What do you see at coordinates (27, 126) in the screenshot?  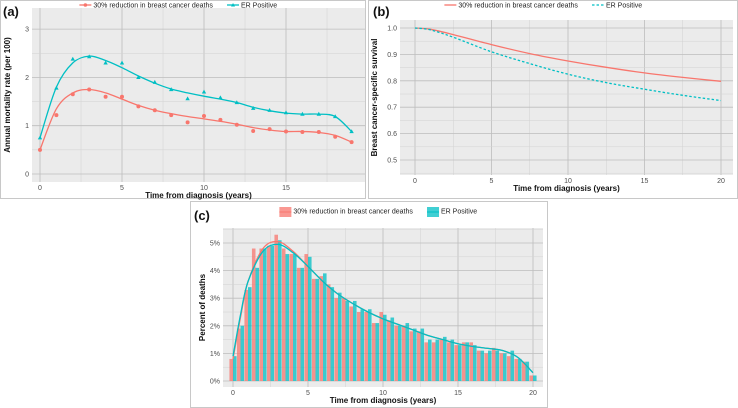 I see `y-tick-label: 1` at bounding box center [27, 126].